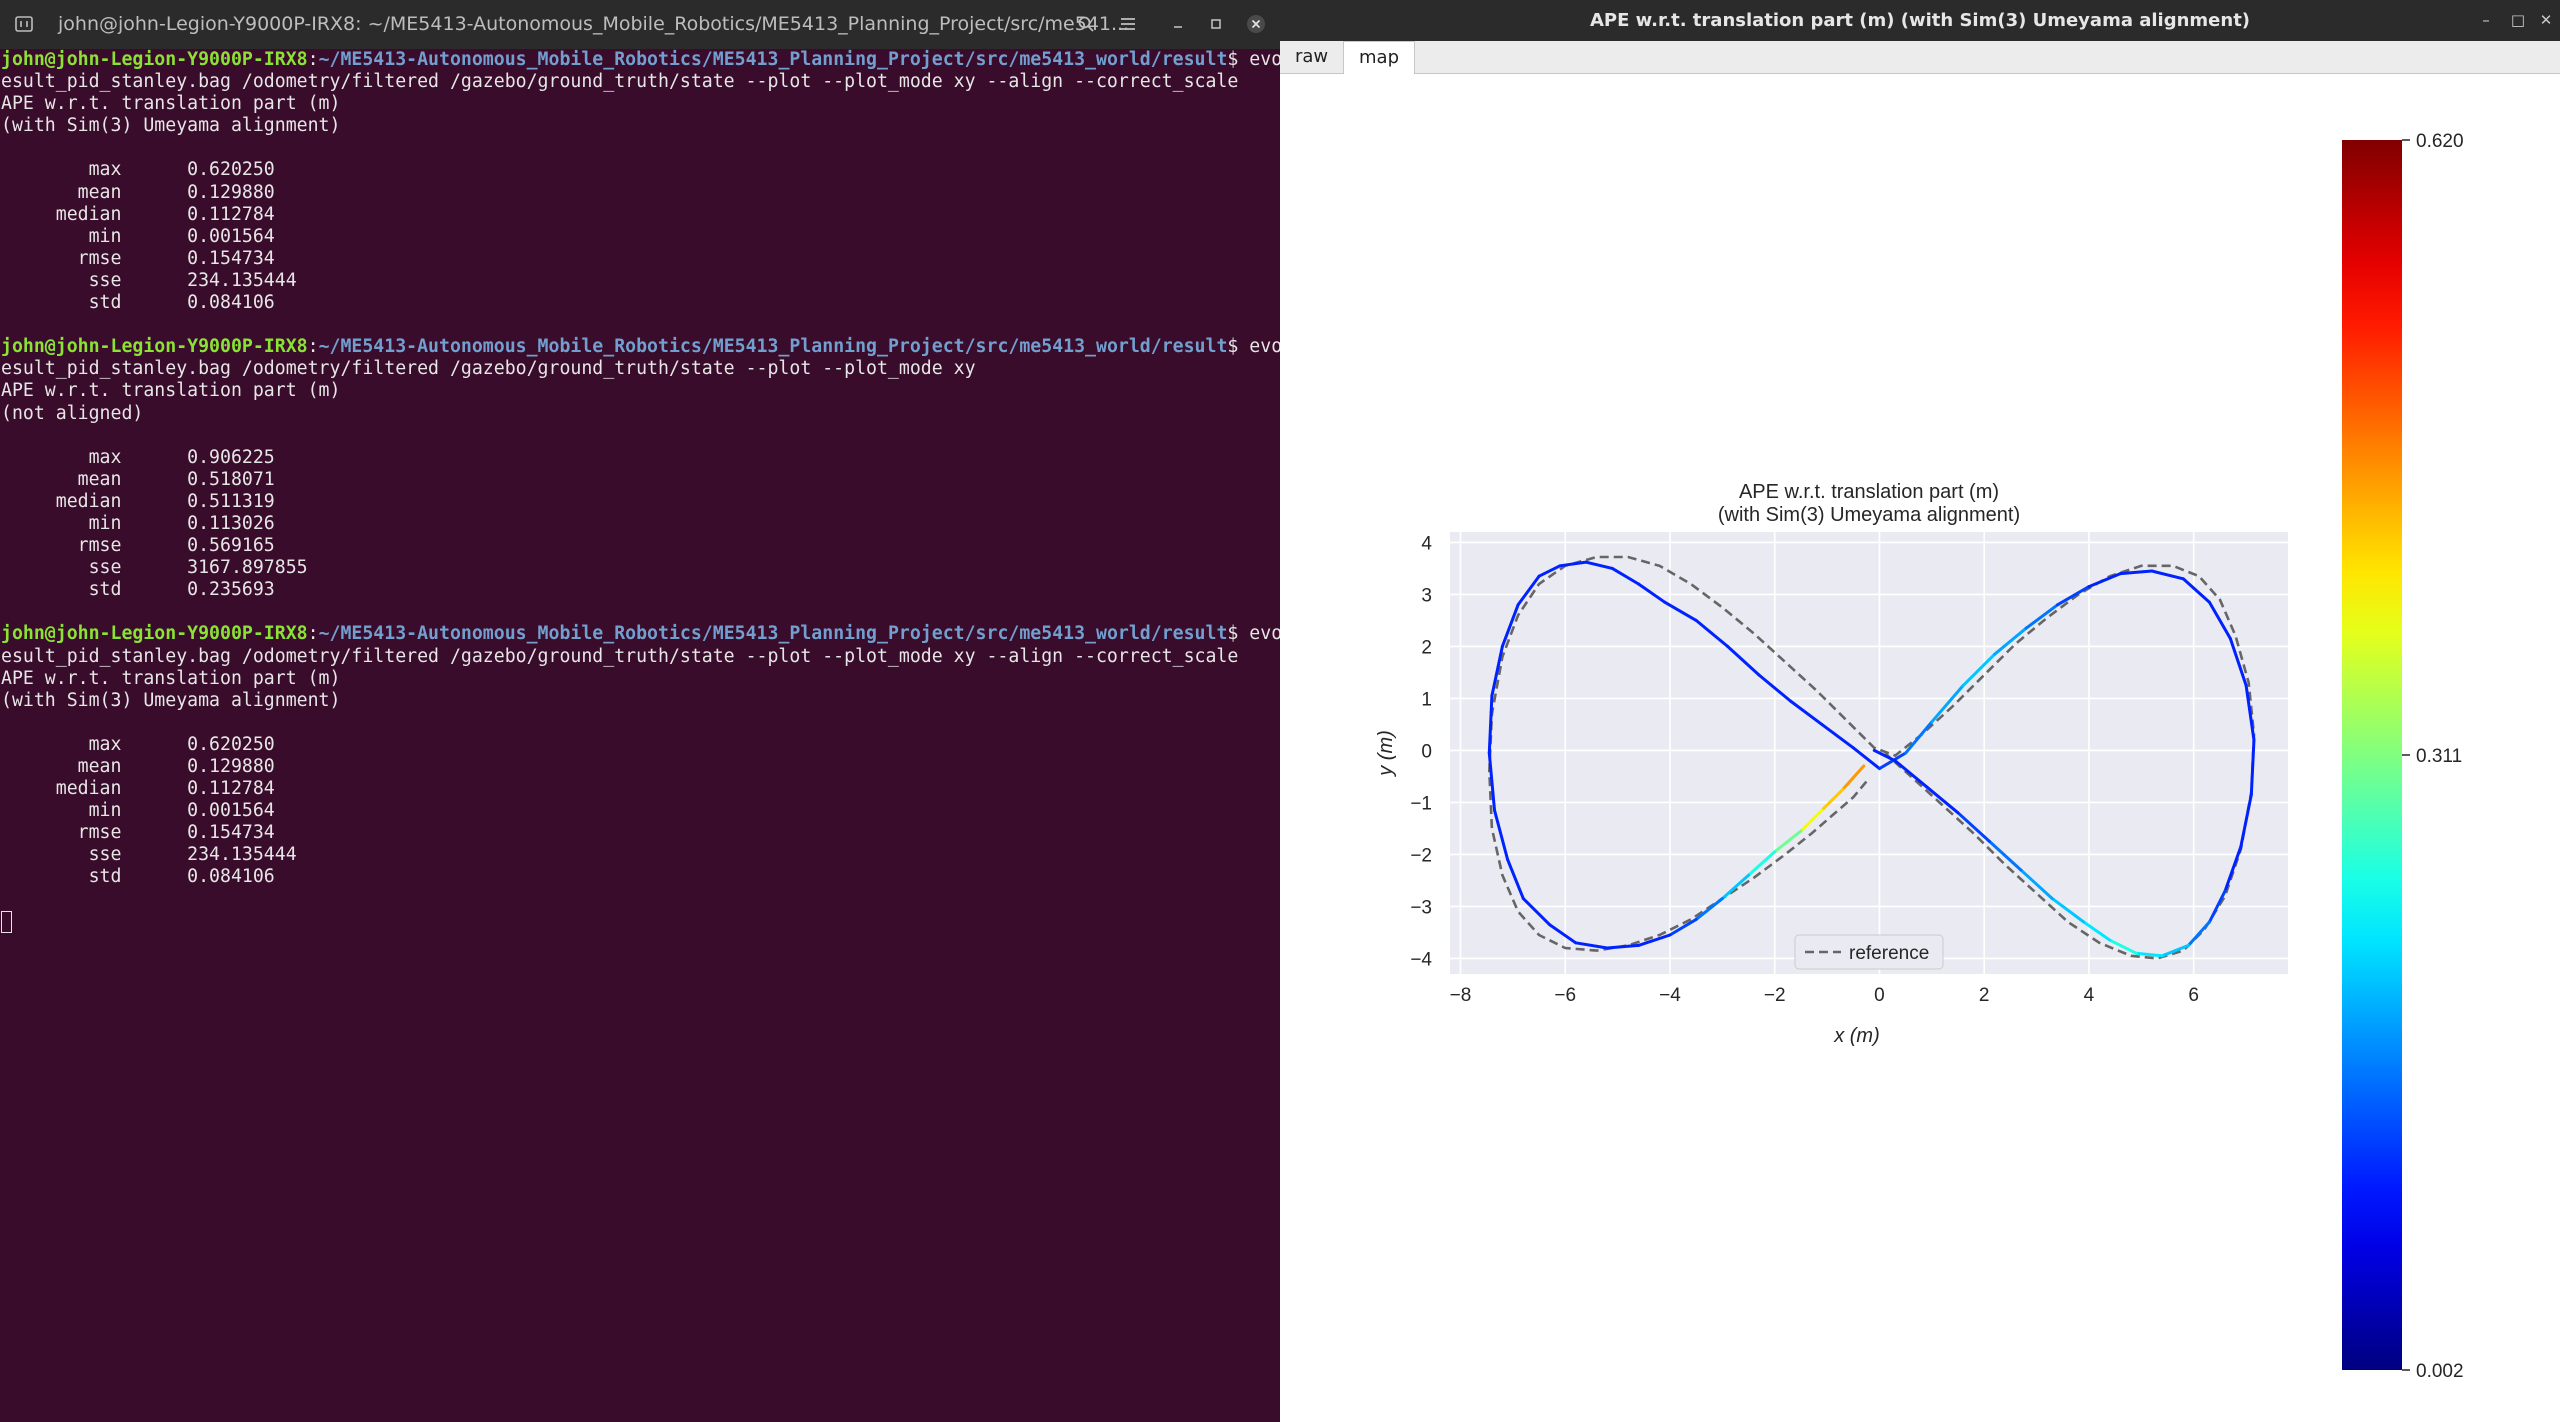 This screenshot has width=2560, height=1422. Describe the element at coordinates (1216, 24) in the screenshot. I see `maximize-icon` at that location.